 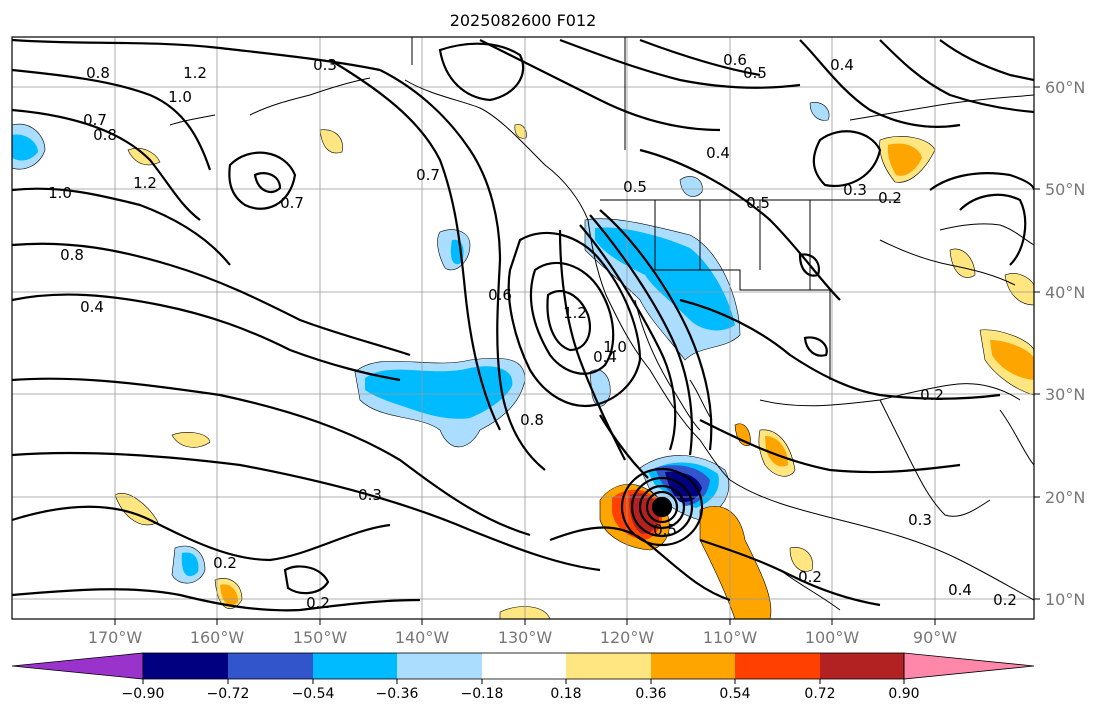 I want to click on lat-label: 30°N, so click(x=1065, y=394).